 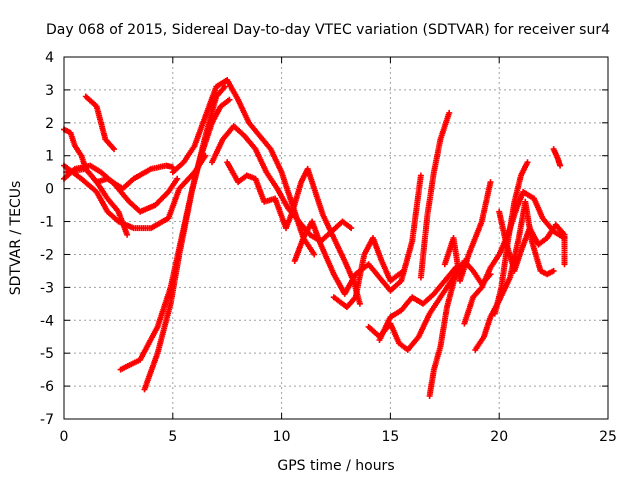 I want to click on x-tick-label: 5, so click(x=172, y=437).